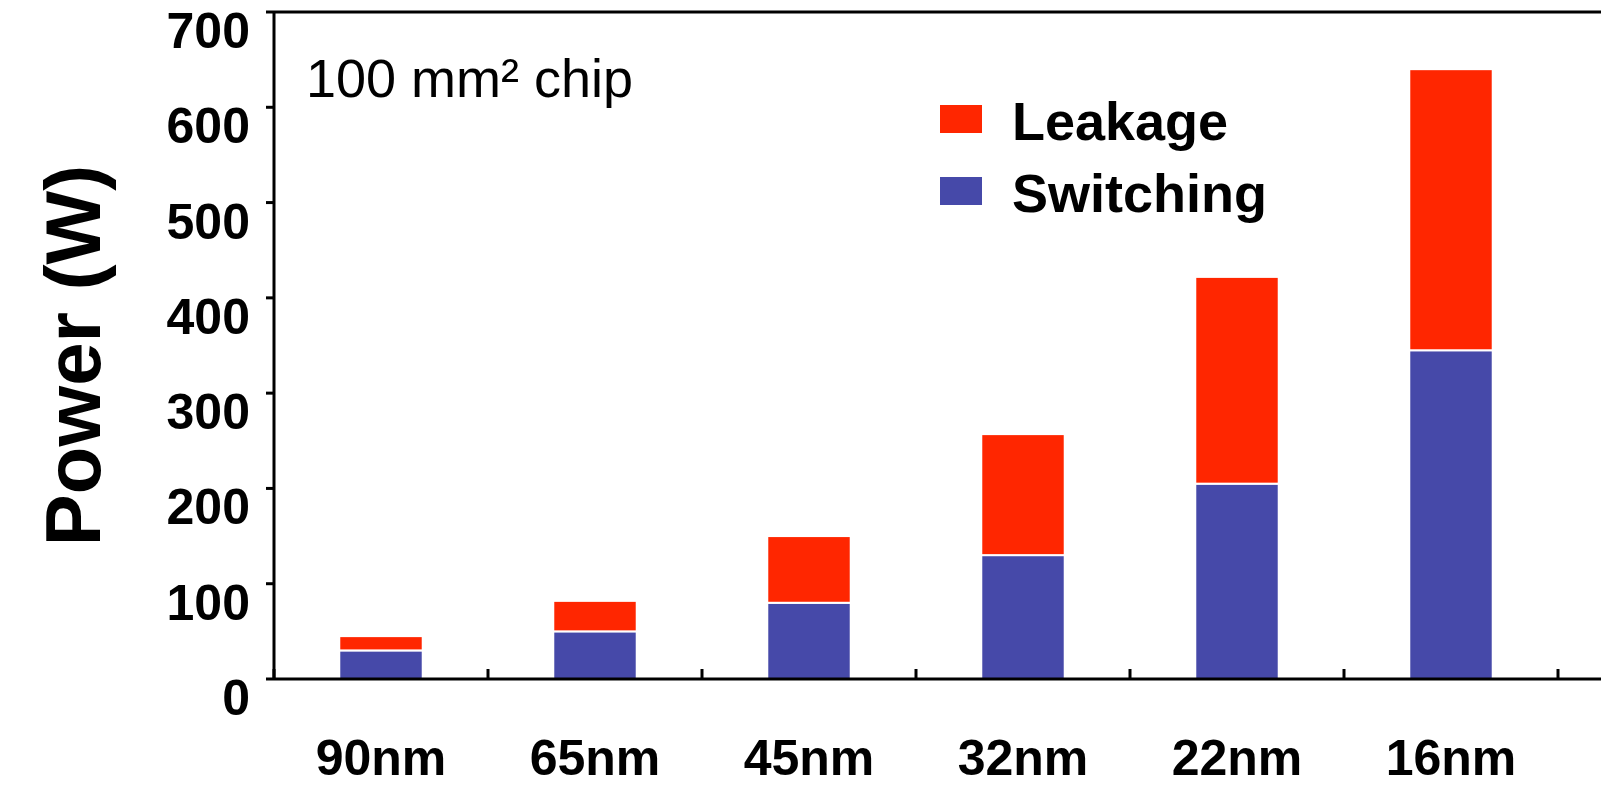 This screenshot has width=1601, height=795. What do you see at coordinates (208, 412) in the screenshot?
I see `y-tick-label: 300` at bounding box center [208, 412].